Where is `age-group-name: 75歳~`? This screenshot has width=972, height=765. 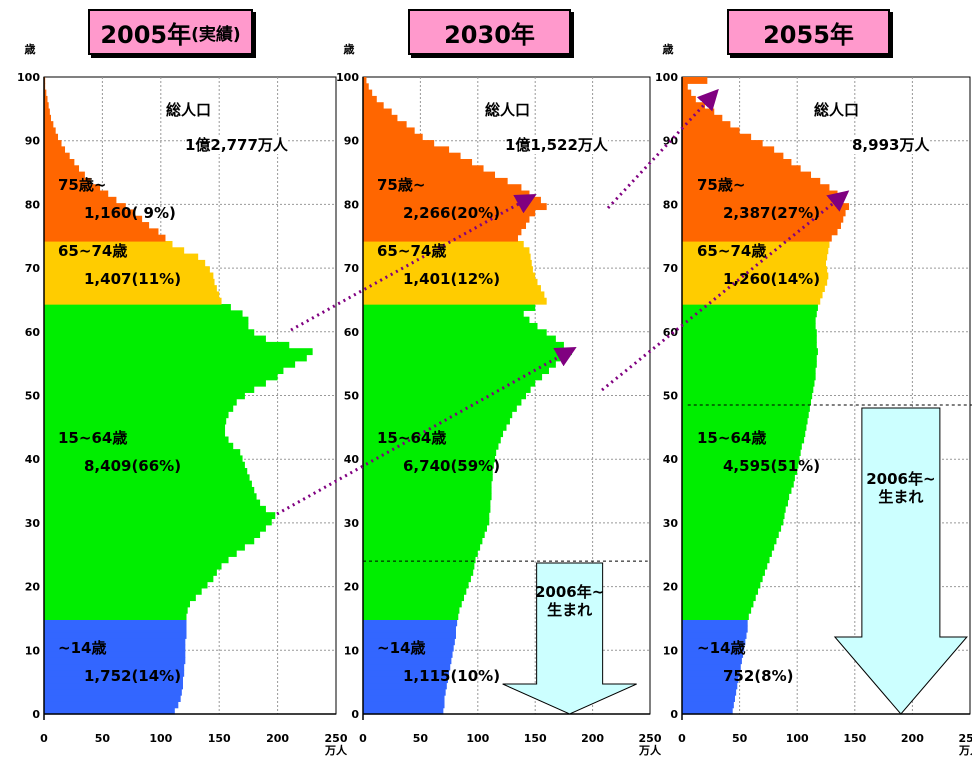
age-group-name: 75歳~ is located at coordinates (82, 185).